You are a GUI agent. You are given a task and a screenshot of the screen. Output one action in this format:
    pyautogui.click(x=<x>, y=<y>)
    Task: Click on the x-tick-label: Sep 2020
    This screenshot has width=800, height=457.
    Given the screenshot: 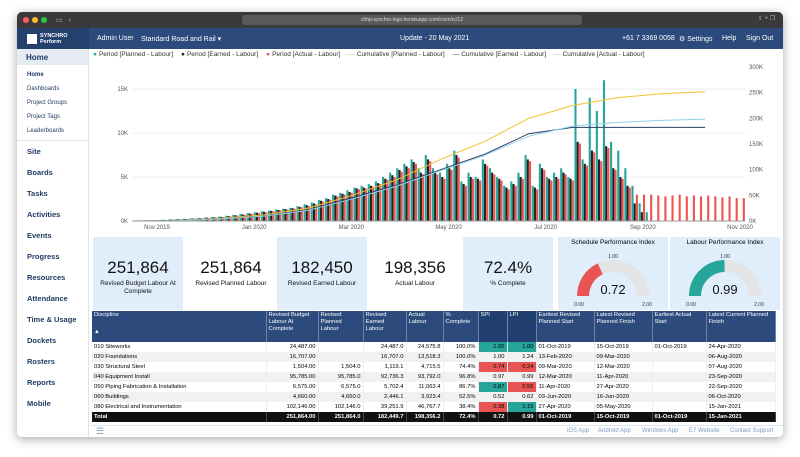 What is the action you would take?
    pyautogui.click(x=643, y=228)
    